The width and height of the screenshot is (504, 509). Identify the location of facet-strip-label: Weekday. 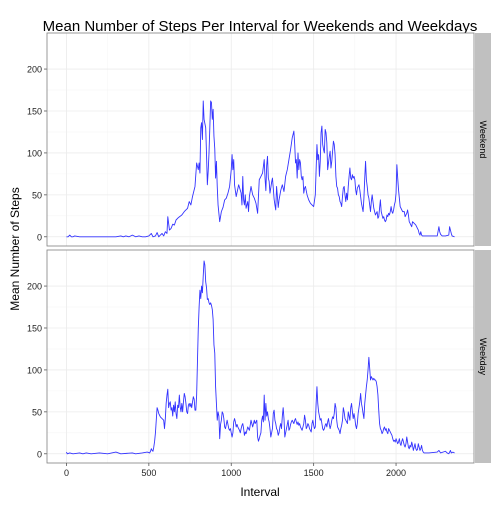
(483, 357).